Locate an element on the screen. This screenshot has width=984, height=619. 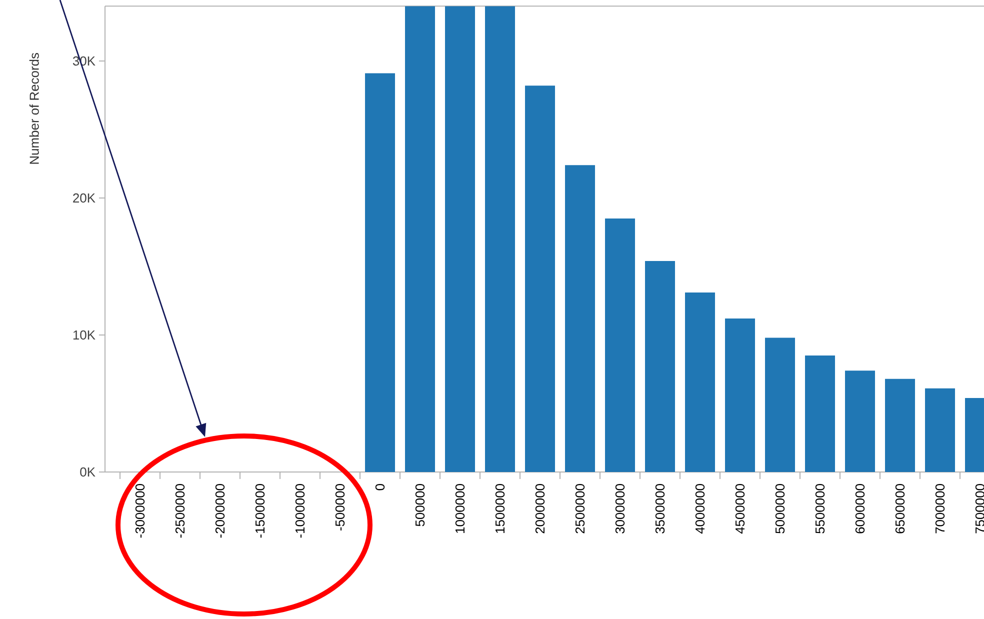
x-tick-label: 500000 is located at coordinates (420, 505).